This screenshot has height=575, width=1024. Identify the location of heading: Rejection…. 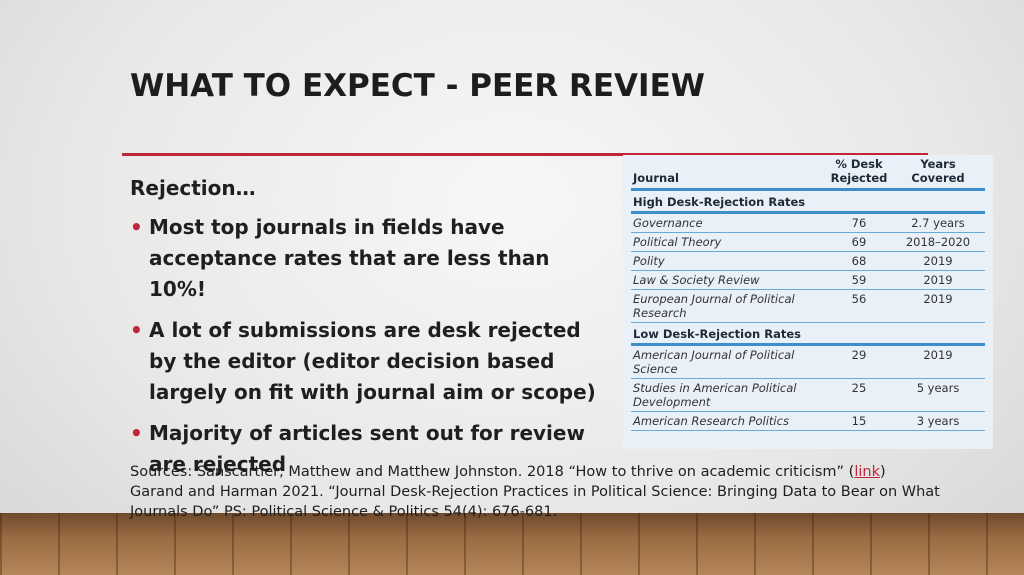
(193, 188).